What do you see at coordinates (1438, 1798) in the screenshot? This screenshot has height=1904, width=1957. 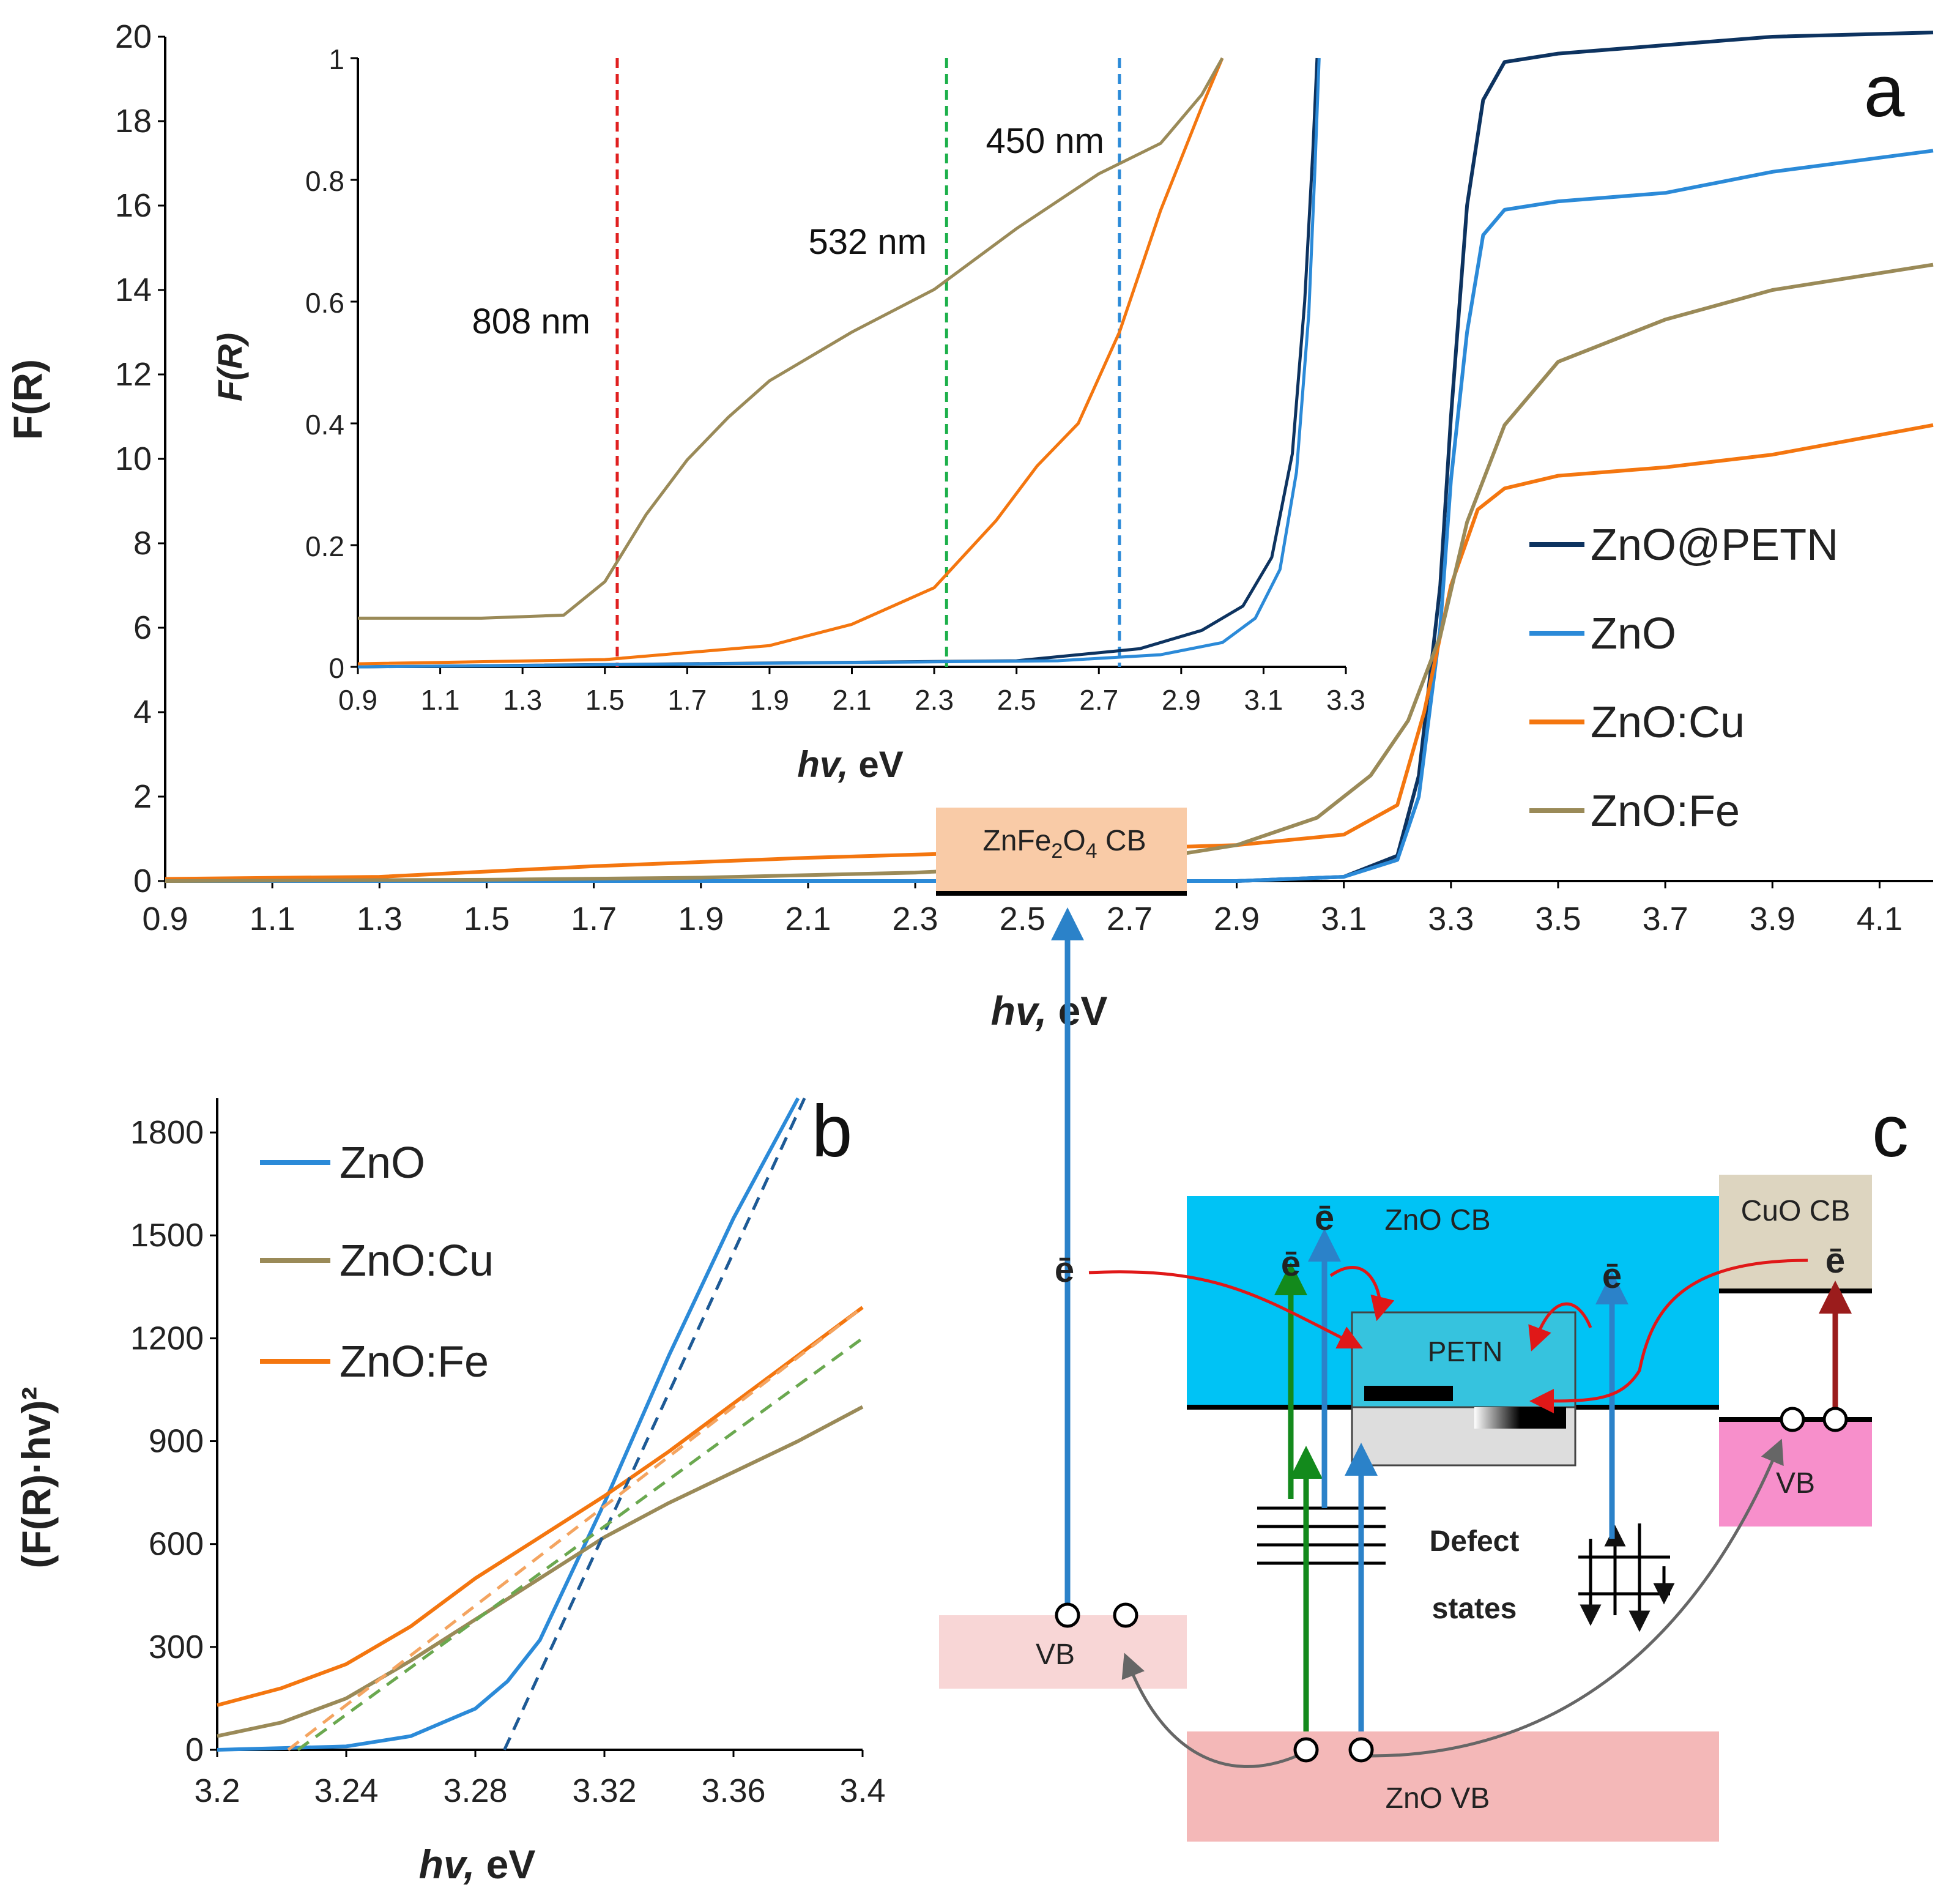 I see `zno-vb-label: ZnO VB` at bounding box center [1438, 1798].